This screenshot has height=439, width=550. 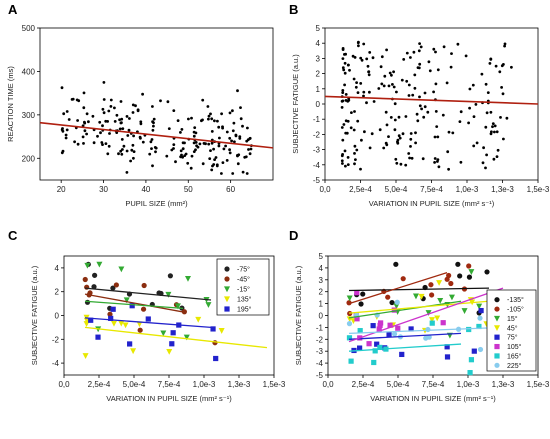 What do you see at coordinates (431, 100) in the screenshot?
I see `fit-line` at bounding box center [431, 100].